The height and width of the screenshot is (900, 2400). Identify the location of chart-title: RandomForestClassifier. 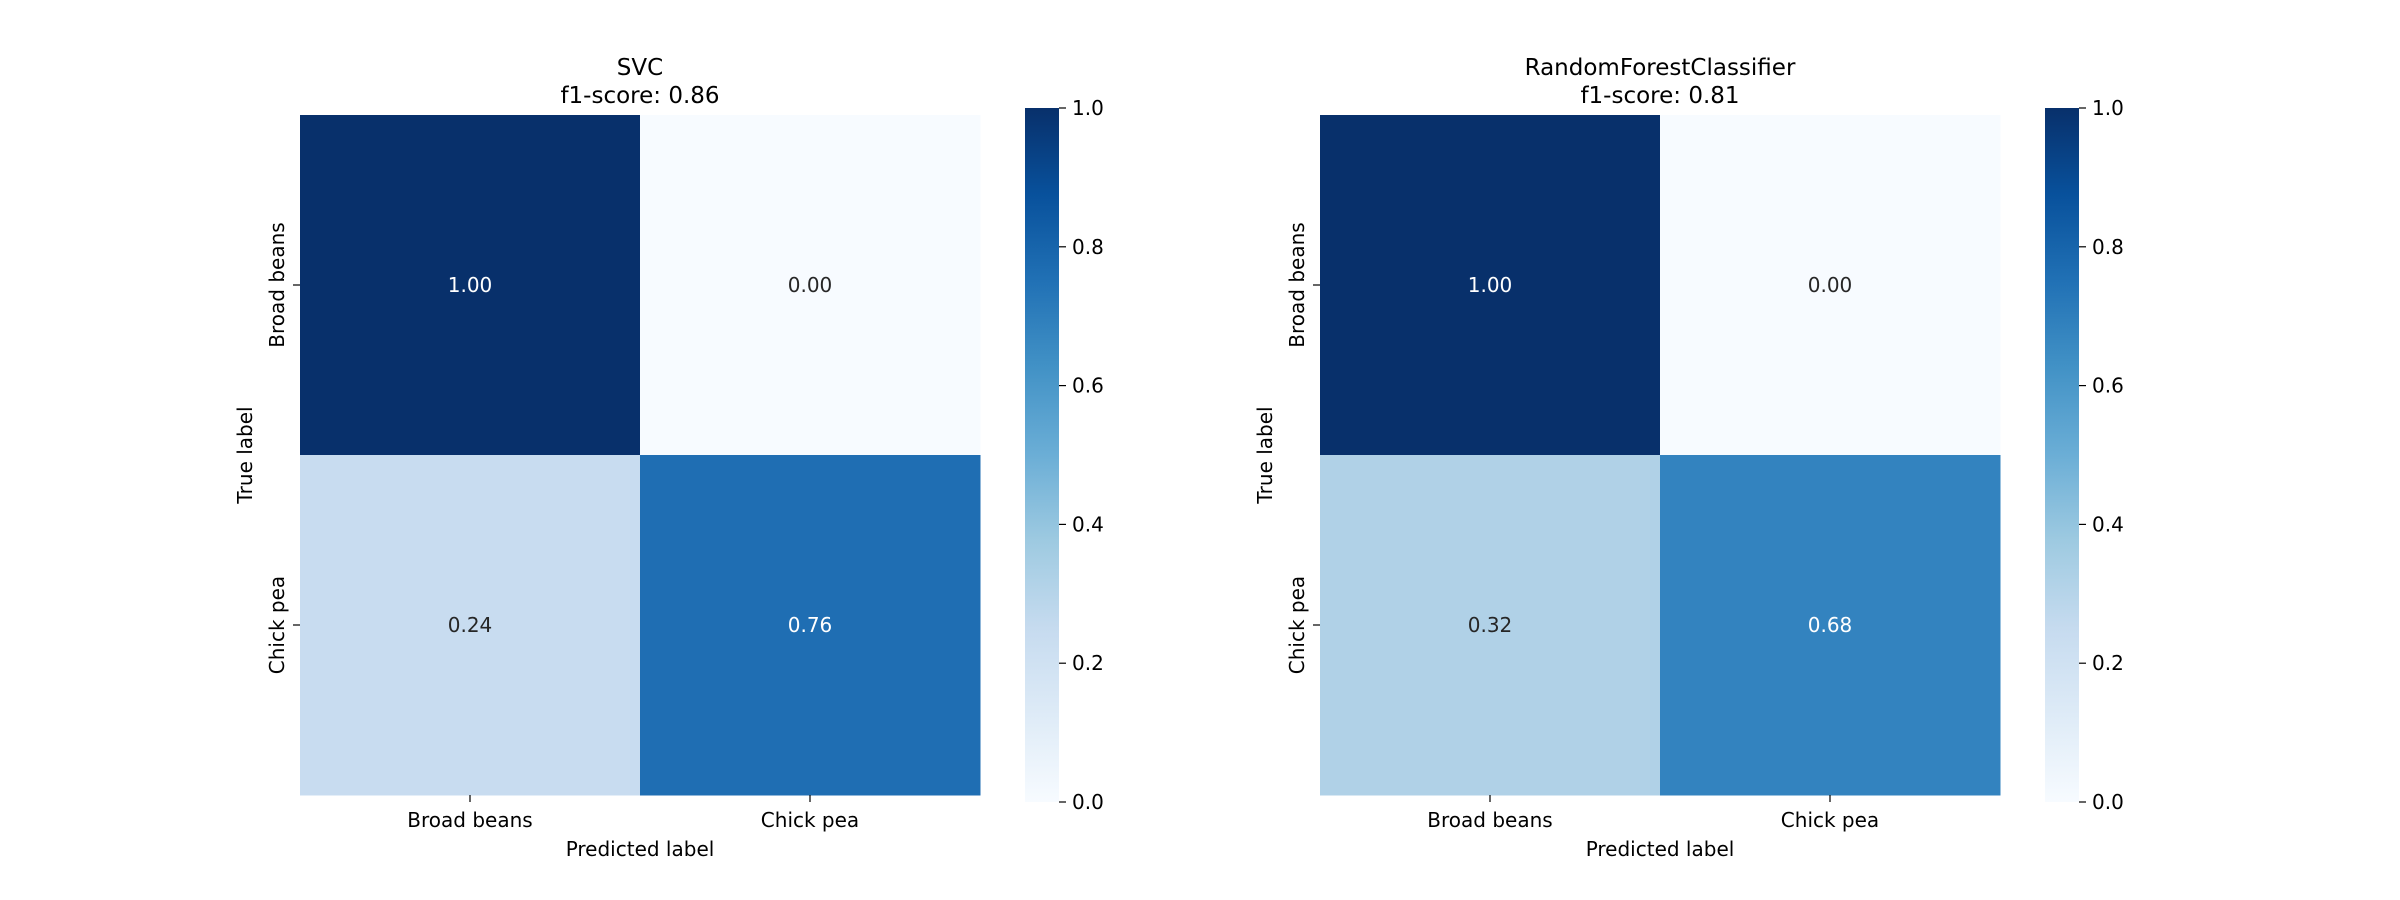
(1660, 68).